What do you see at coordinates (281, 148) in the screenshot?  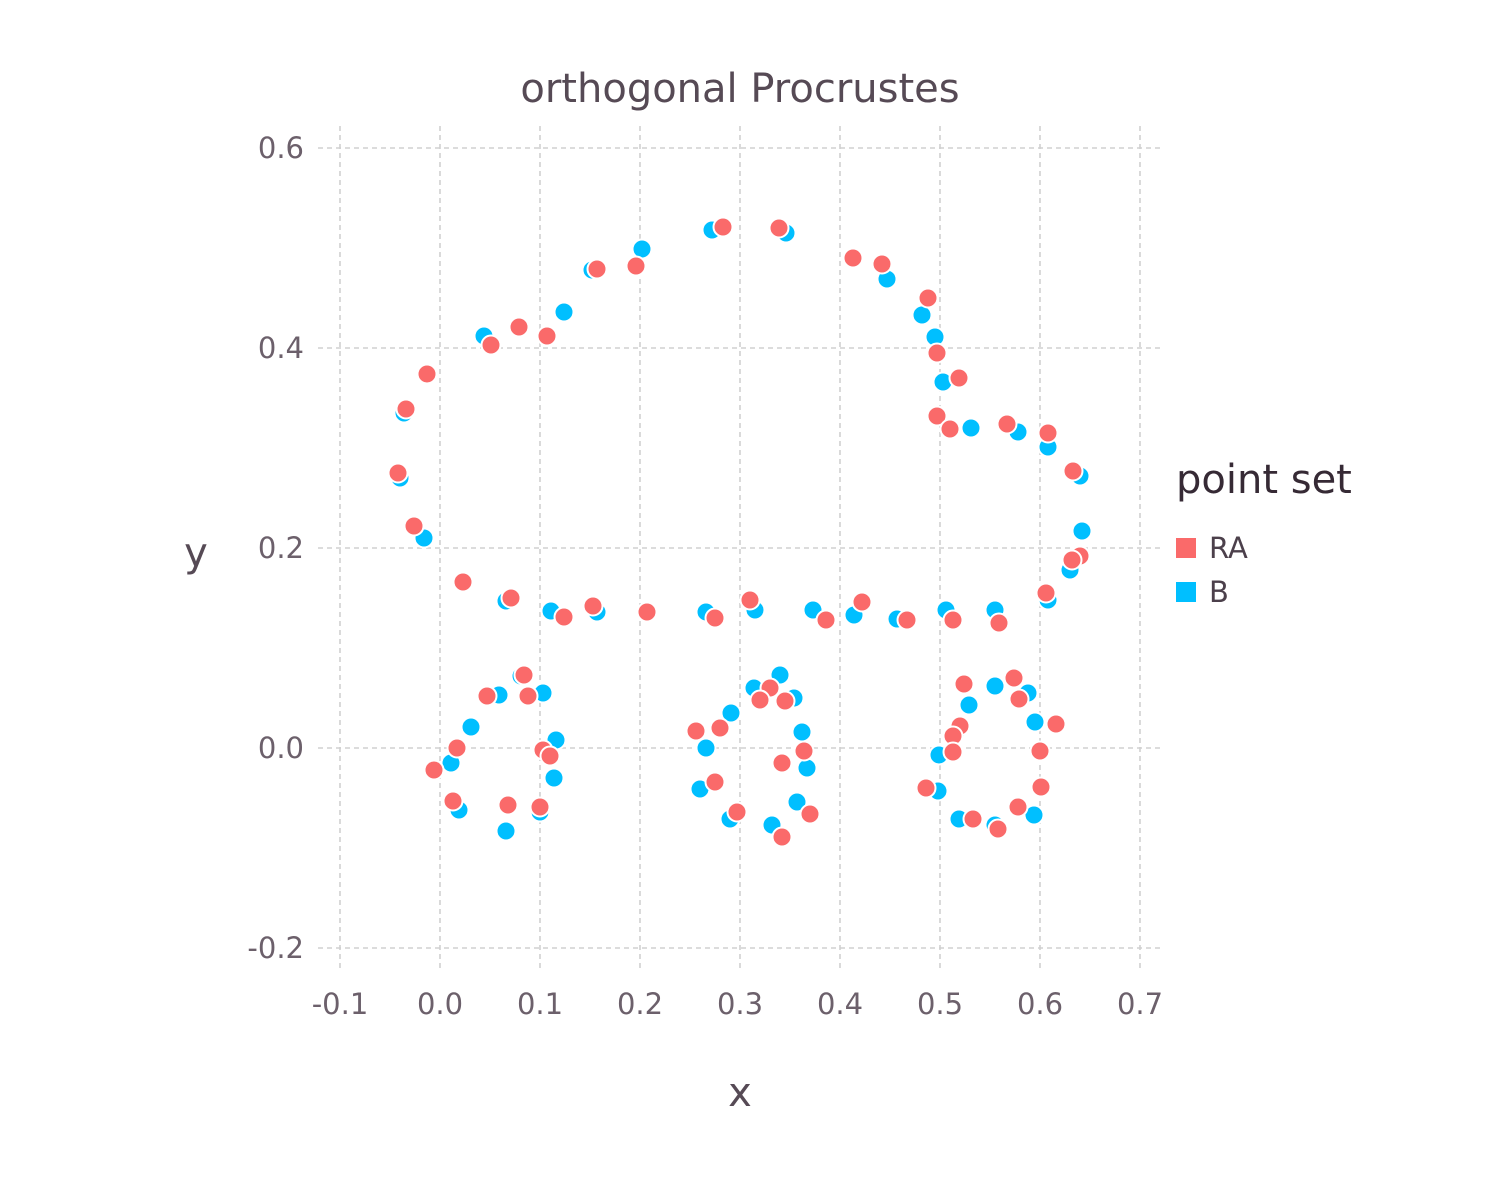 I see `y-tick-label: 0.6` at bounding box center [281, 148].